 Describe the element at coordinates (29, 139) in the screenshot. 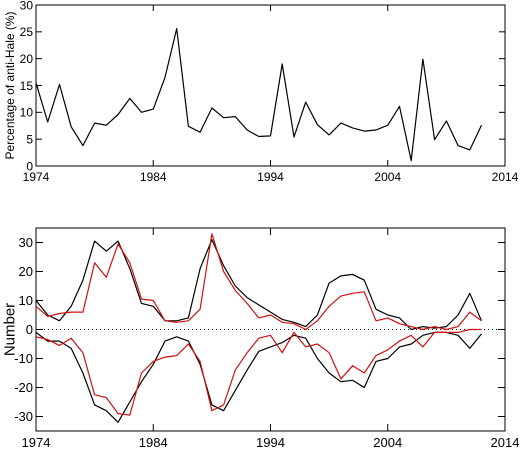

I see `y-tick-label: 5` at that location.